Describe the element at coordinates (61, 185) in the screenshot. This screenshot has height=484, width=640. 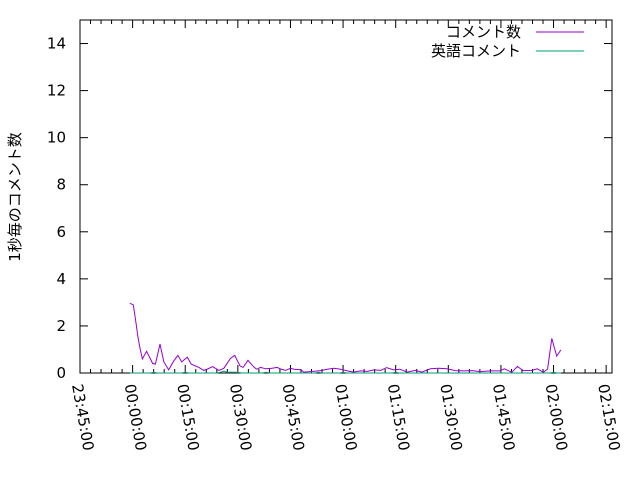
I see `y-tick-label: 8` at that location.